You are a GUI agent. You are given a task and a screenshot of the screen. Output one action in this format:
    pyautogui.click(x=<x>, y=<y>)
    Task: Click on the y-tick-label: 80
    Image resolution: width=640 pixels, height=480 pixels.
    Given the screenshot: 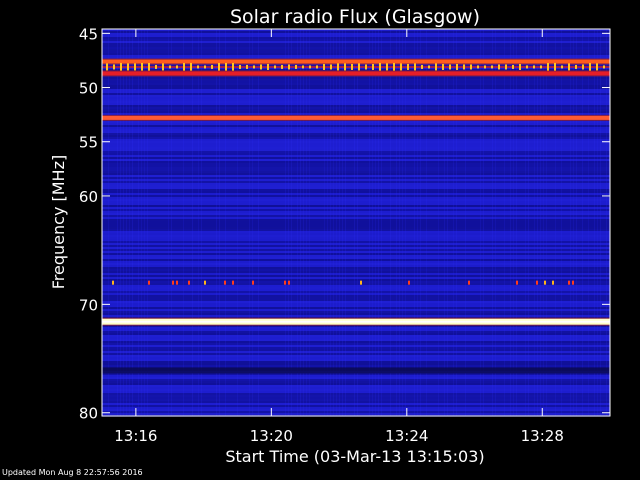 What is the action you would take?
    pyautogui.click(x=88, y=414)
    